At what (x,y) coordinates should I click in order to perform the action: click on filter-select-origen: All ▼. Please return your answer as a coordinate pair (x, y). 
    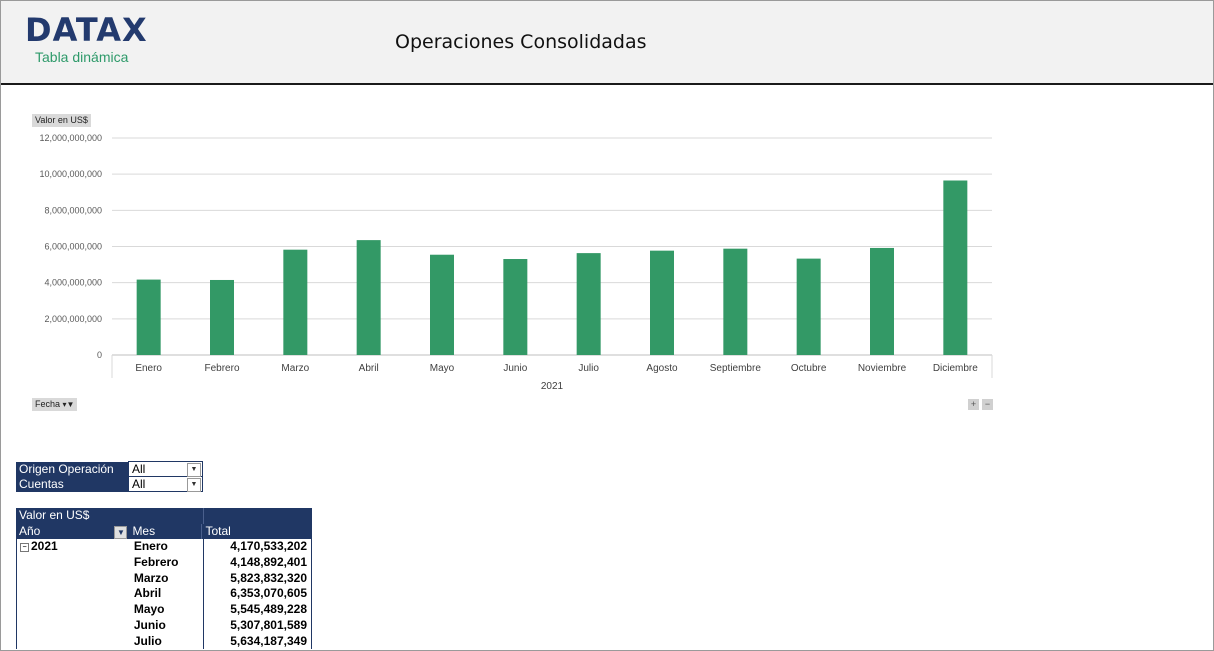
    Looking at the image, I should click on (165, 469).